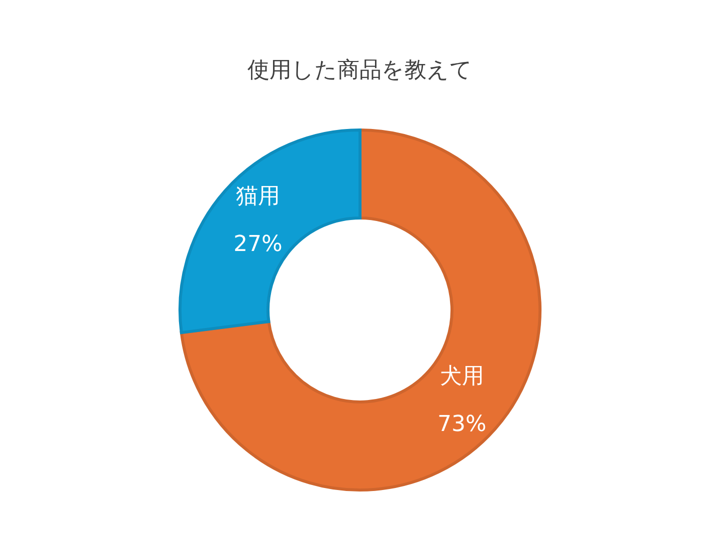  What do you see at coordinates (258, 245) in the screenshot?
I see `data-label: 27%` at bounding box center [258, 245].